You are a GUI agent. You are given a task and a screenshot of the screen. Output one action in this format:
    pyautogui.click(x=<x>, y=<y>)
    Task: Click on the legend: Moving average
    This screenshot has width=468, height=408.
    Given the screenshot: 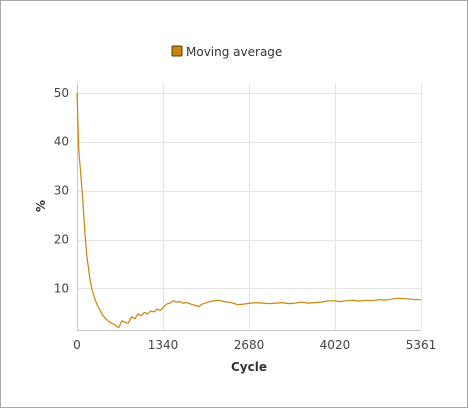 What is the action you would take?
    pyautogui.click(x=226, y=52)
    